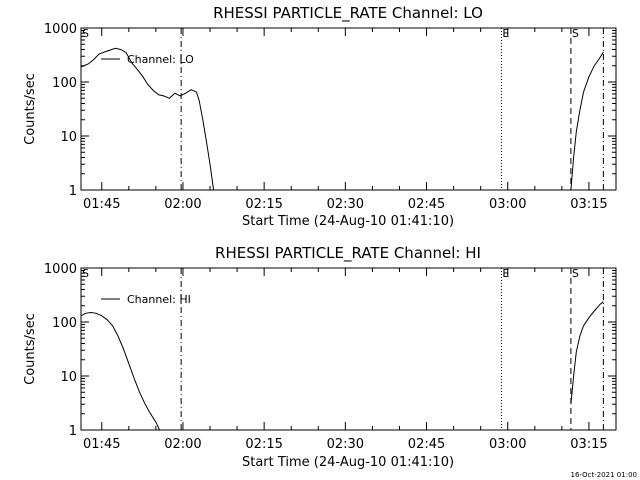 The image size is (640, 480). I want to click on legend-label: Channel: LO, so click(160, 59).